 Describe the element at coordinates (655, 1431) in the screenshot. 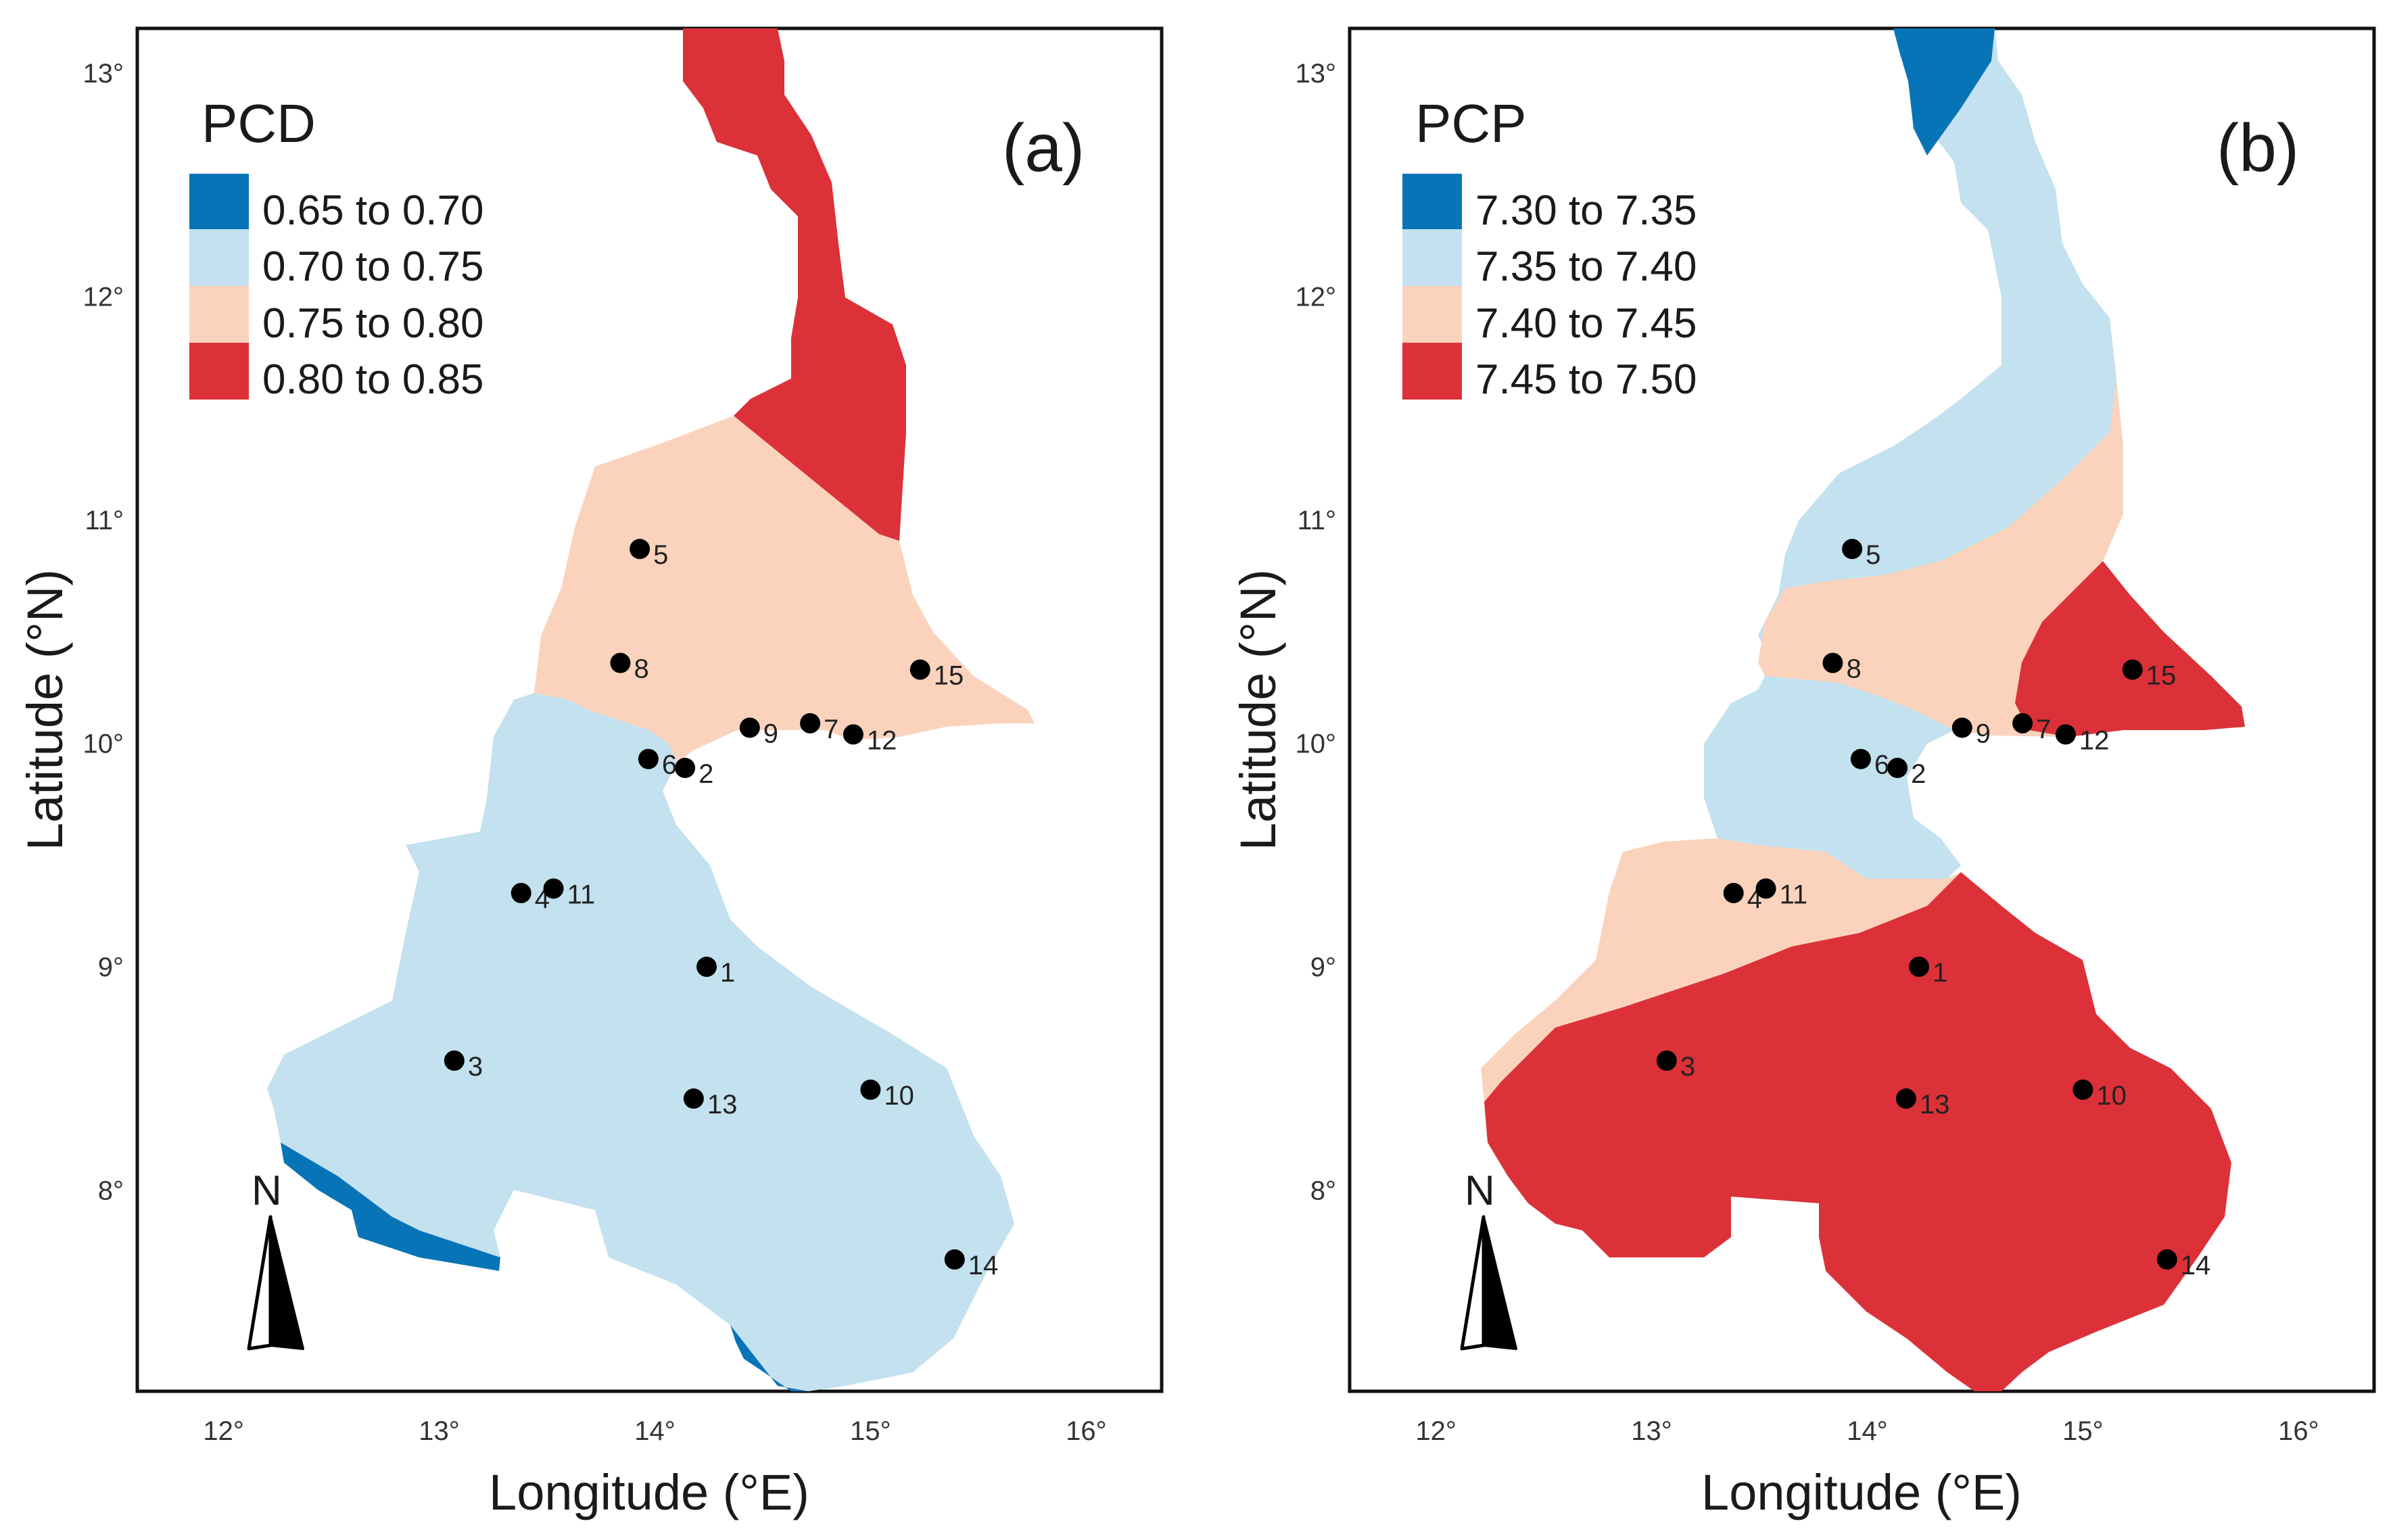

I see `x-tick-label-a: 14°` at that location.